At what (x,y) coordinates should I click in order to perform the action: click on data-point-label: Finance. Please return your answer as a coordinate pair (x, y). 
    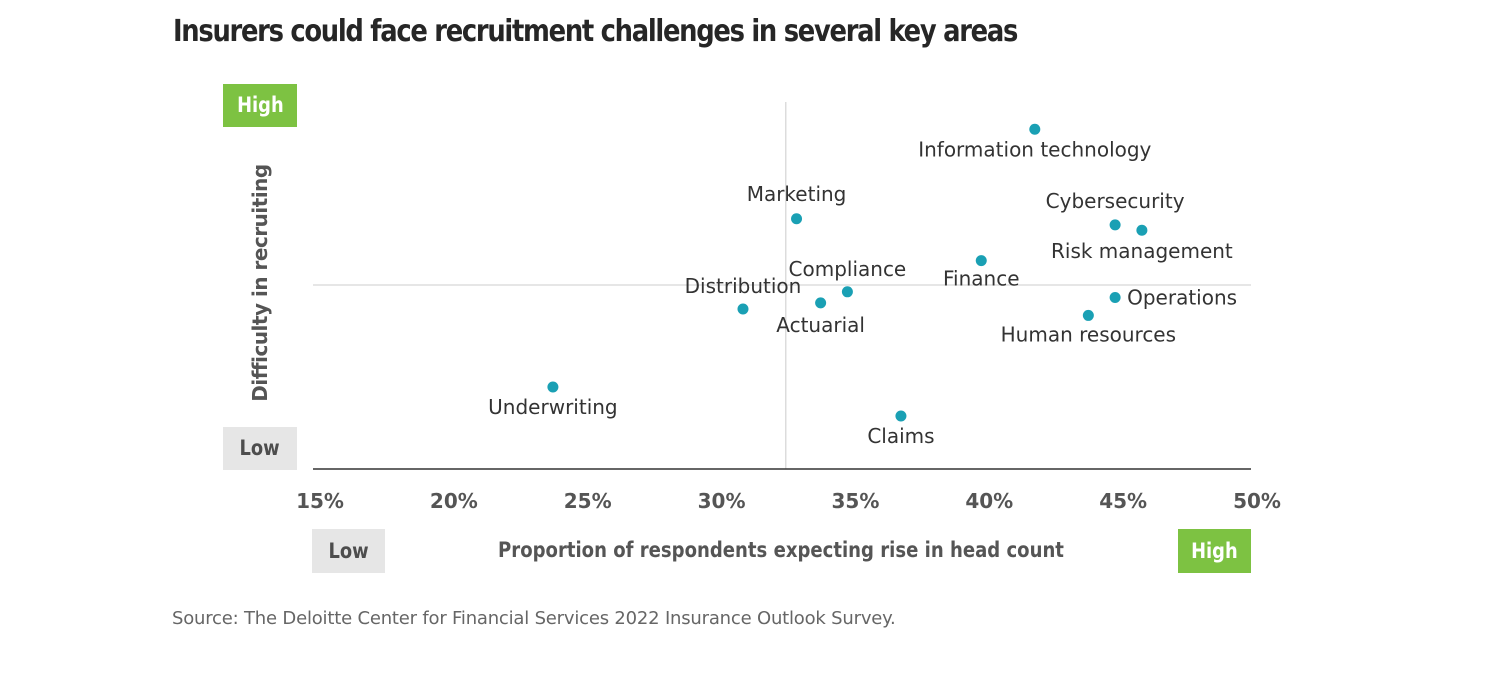
    Looking at the image, I should click on (981, 279).